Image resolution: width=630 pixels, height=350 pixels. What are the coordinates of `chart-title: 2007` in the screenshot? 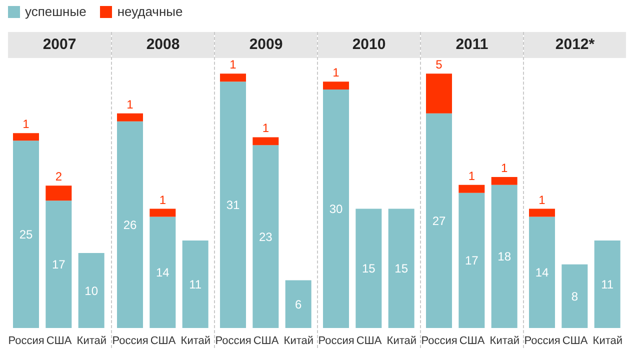 It's located at (59, 45).